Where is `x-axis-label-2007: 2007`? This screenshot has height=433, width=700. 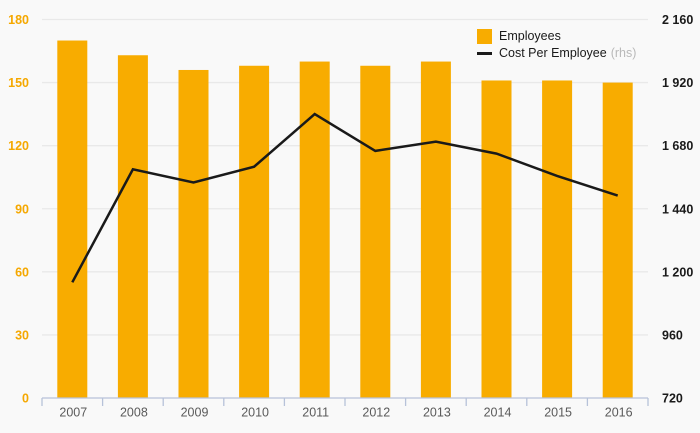 x-axis-label-2007: 2007 is located at coordinates (73, 413).